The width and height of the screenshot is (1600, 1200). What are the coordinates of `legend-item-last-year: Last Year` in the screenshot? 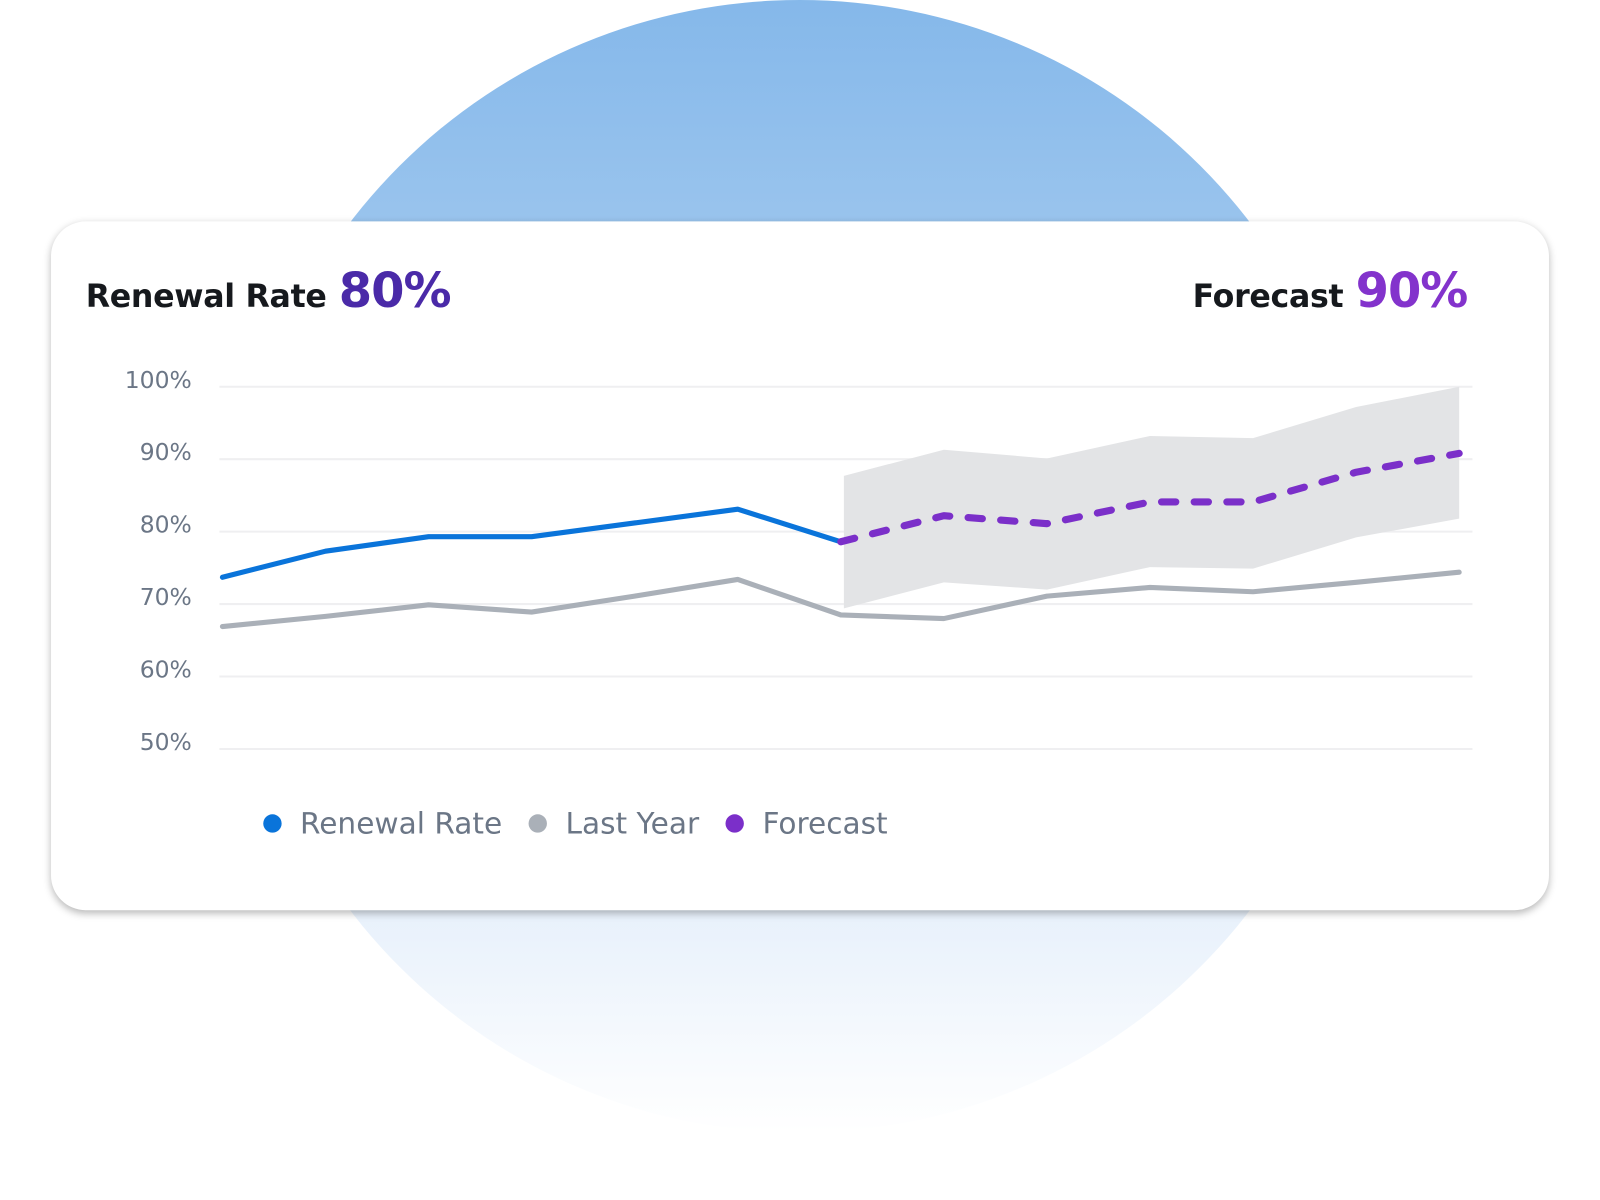 It's located at (614, 823).